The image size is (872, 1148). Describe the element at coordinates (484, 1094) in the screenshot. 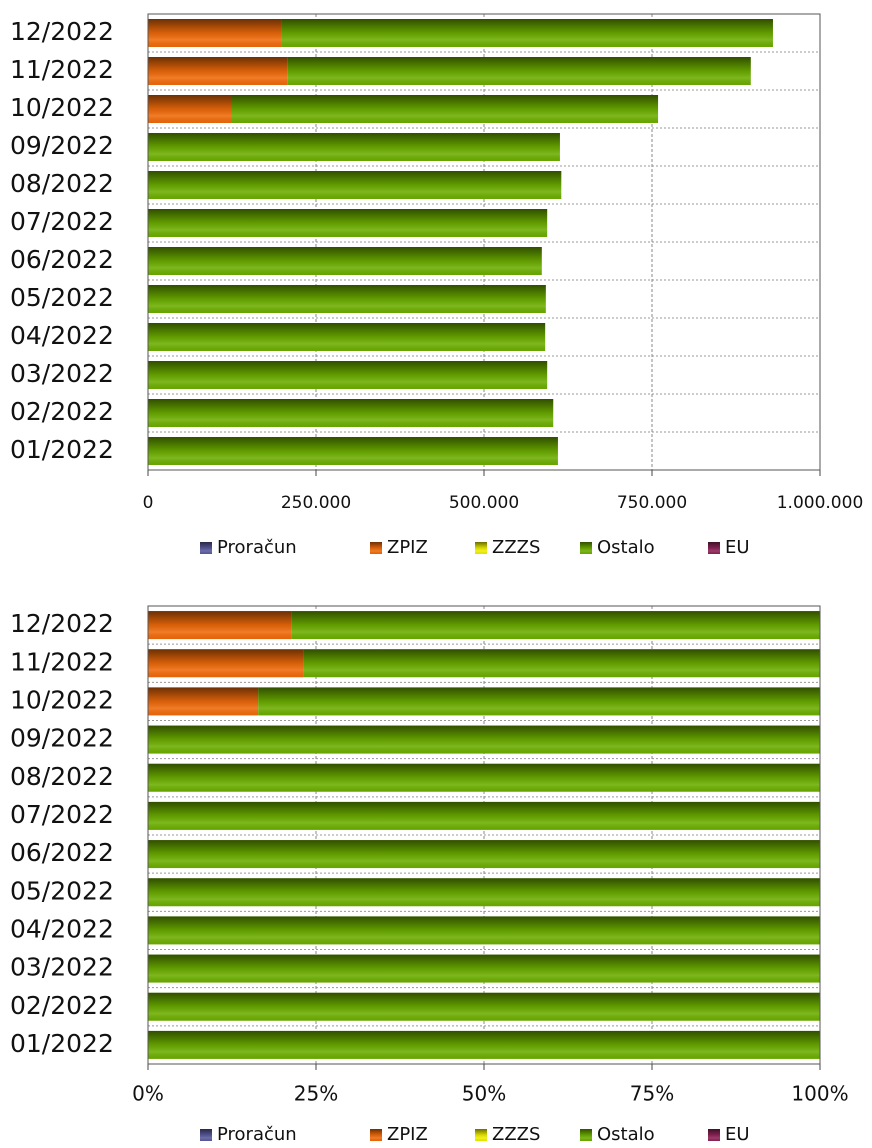

I see `x-tick-label: 50%` at that location.